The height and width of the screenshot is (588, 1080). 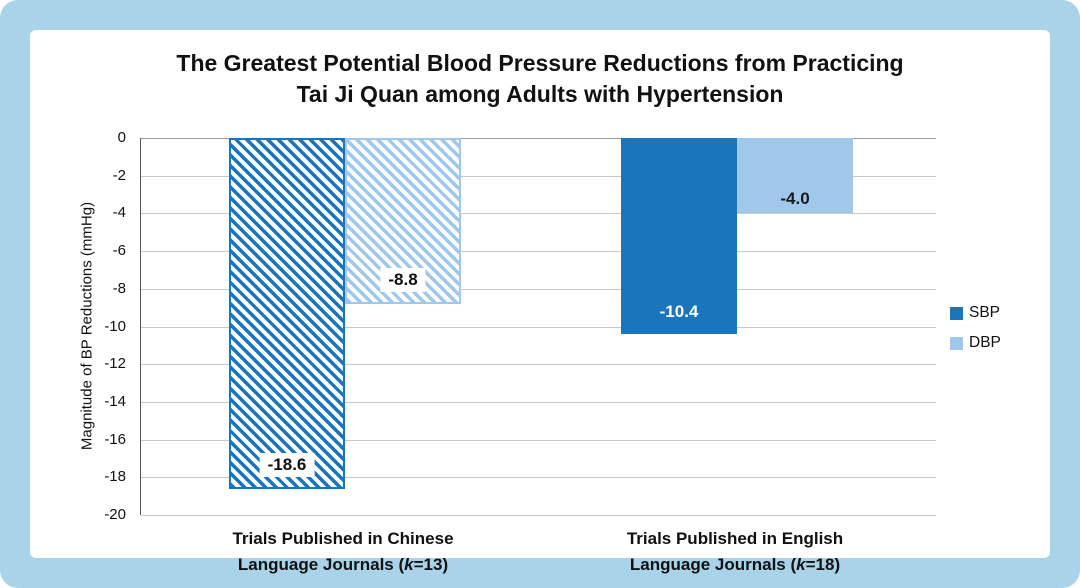 I want to click on legend: SBP DBP, so click(x=975, y=332).